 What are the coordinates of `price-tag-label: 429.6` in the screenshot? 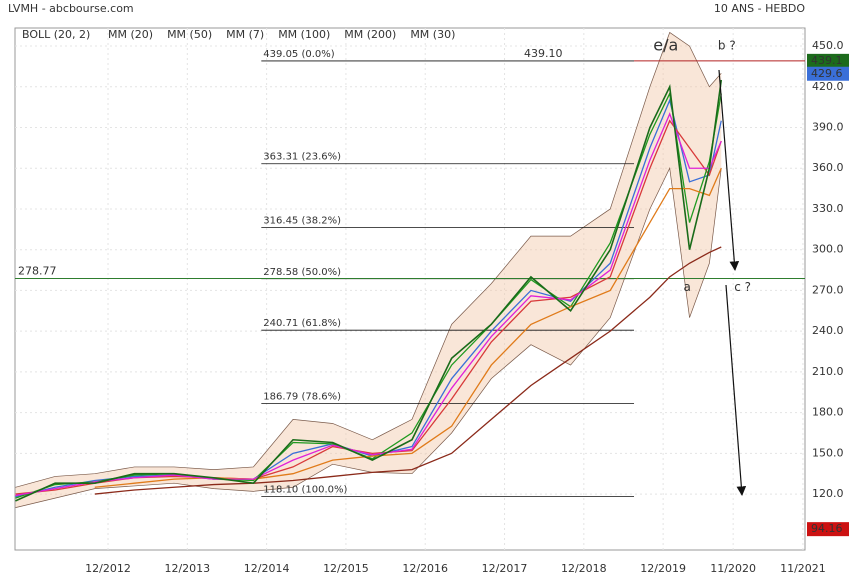 It's located at (827, 73).